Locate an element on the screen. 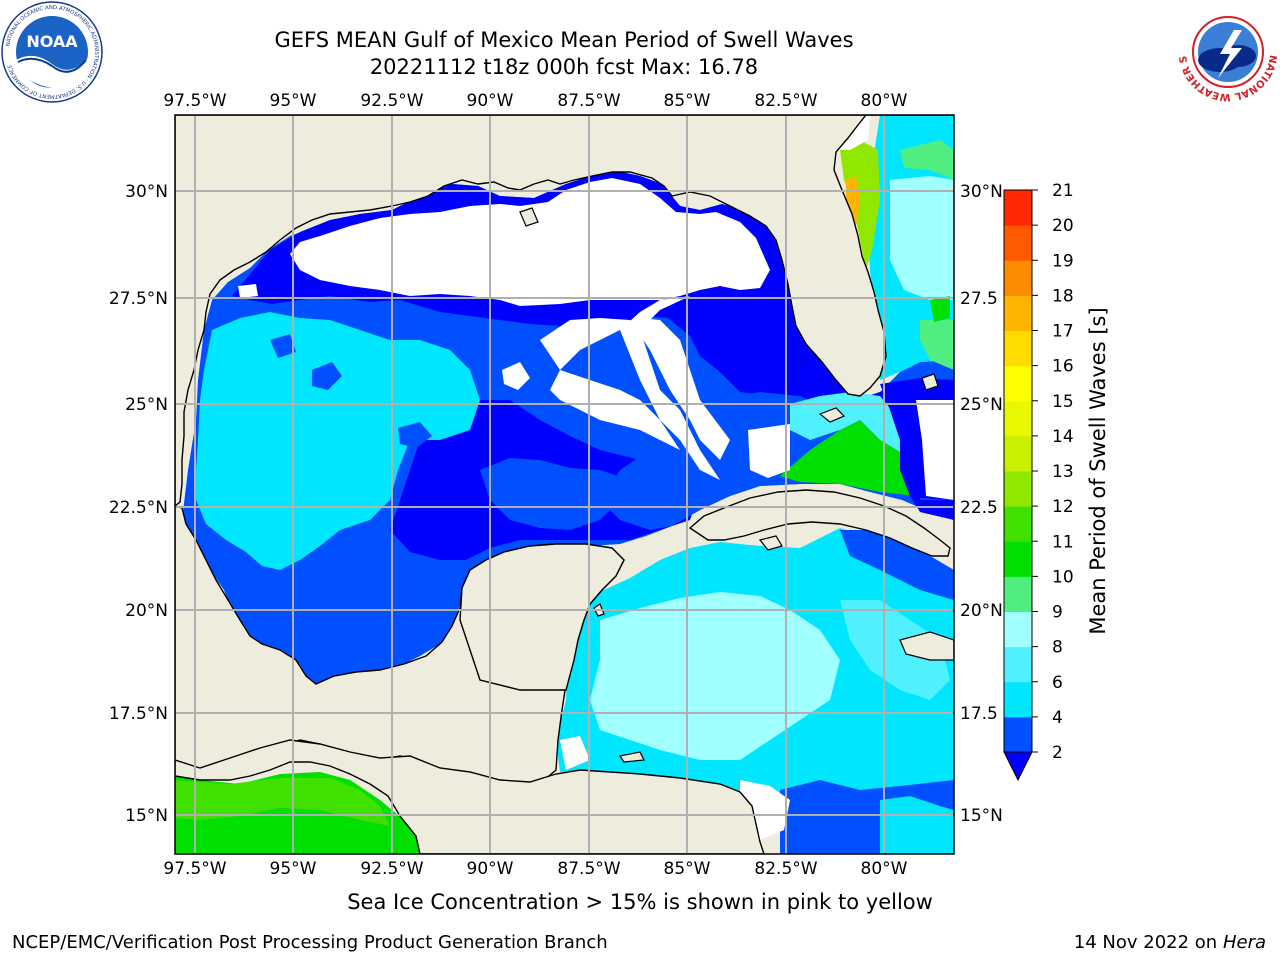 Image resolution: width=1280 pixels, height=960 pixels. colorbar-tick-label: 16 is located at coordinates (1063, 367).